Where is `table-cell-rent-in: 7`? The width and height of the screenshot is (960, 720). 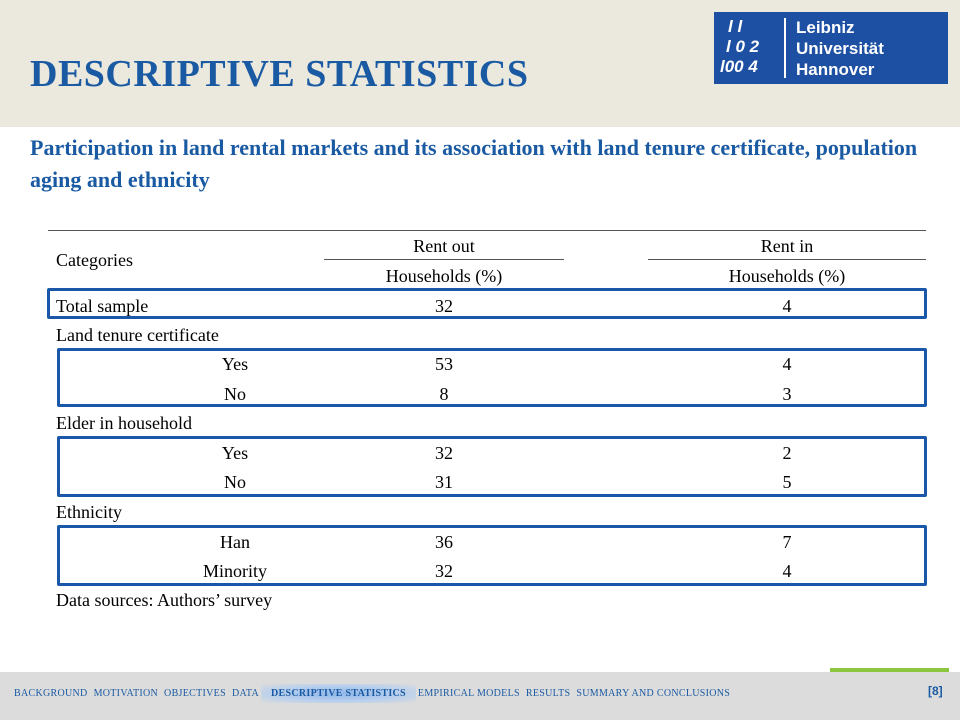 table-cell-rent-in: 7 is located at coordinates (787, 542).